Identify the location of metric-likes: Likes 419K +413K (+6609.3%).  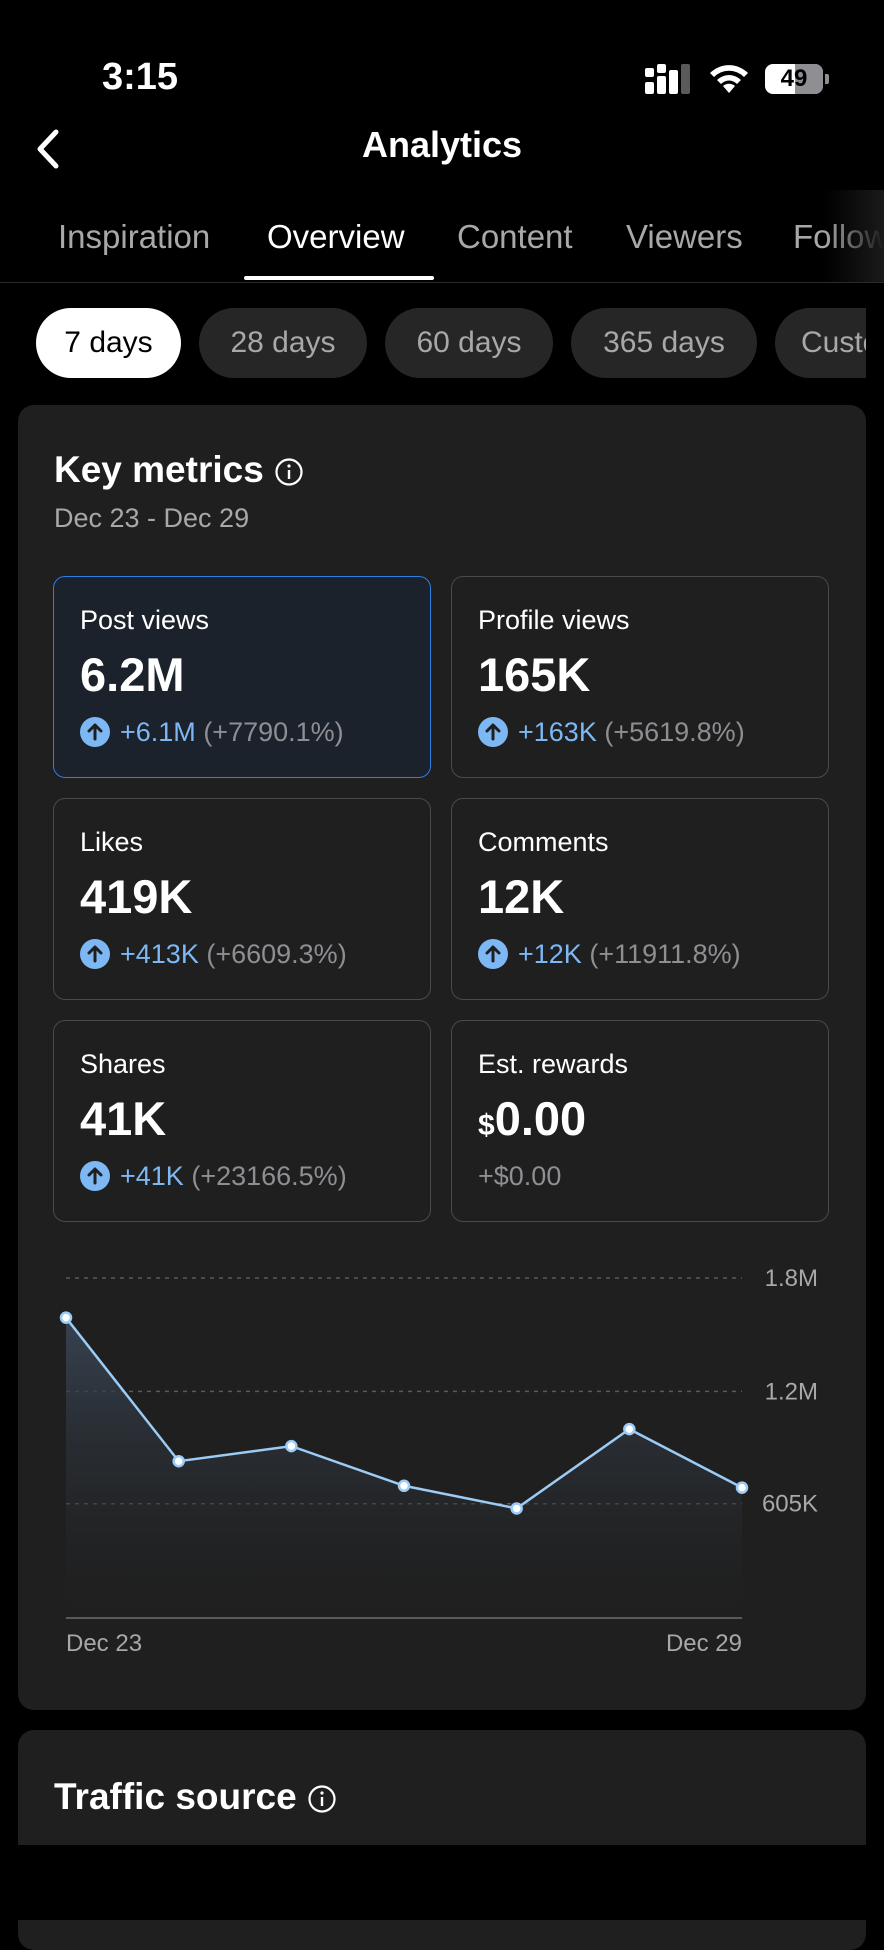
(242, 899).